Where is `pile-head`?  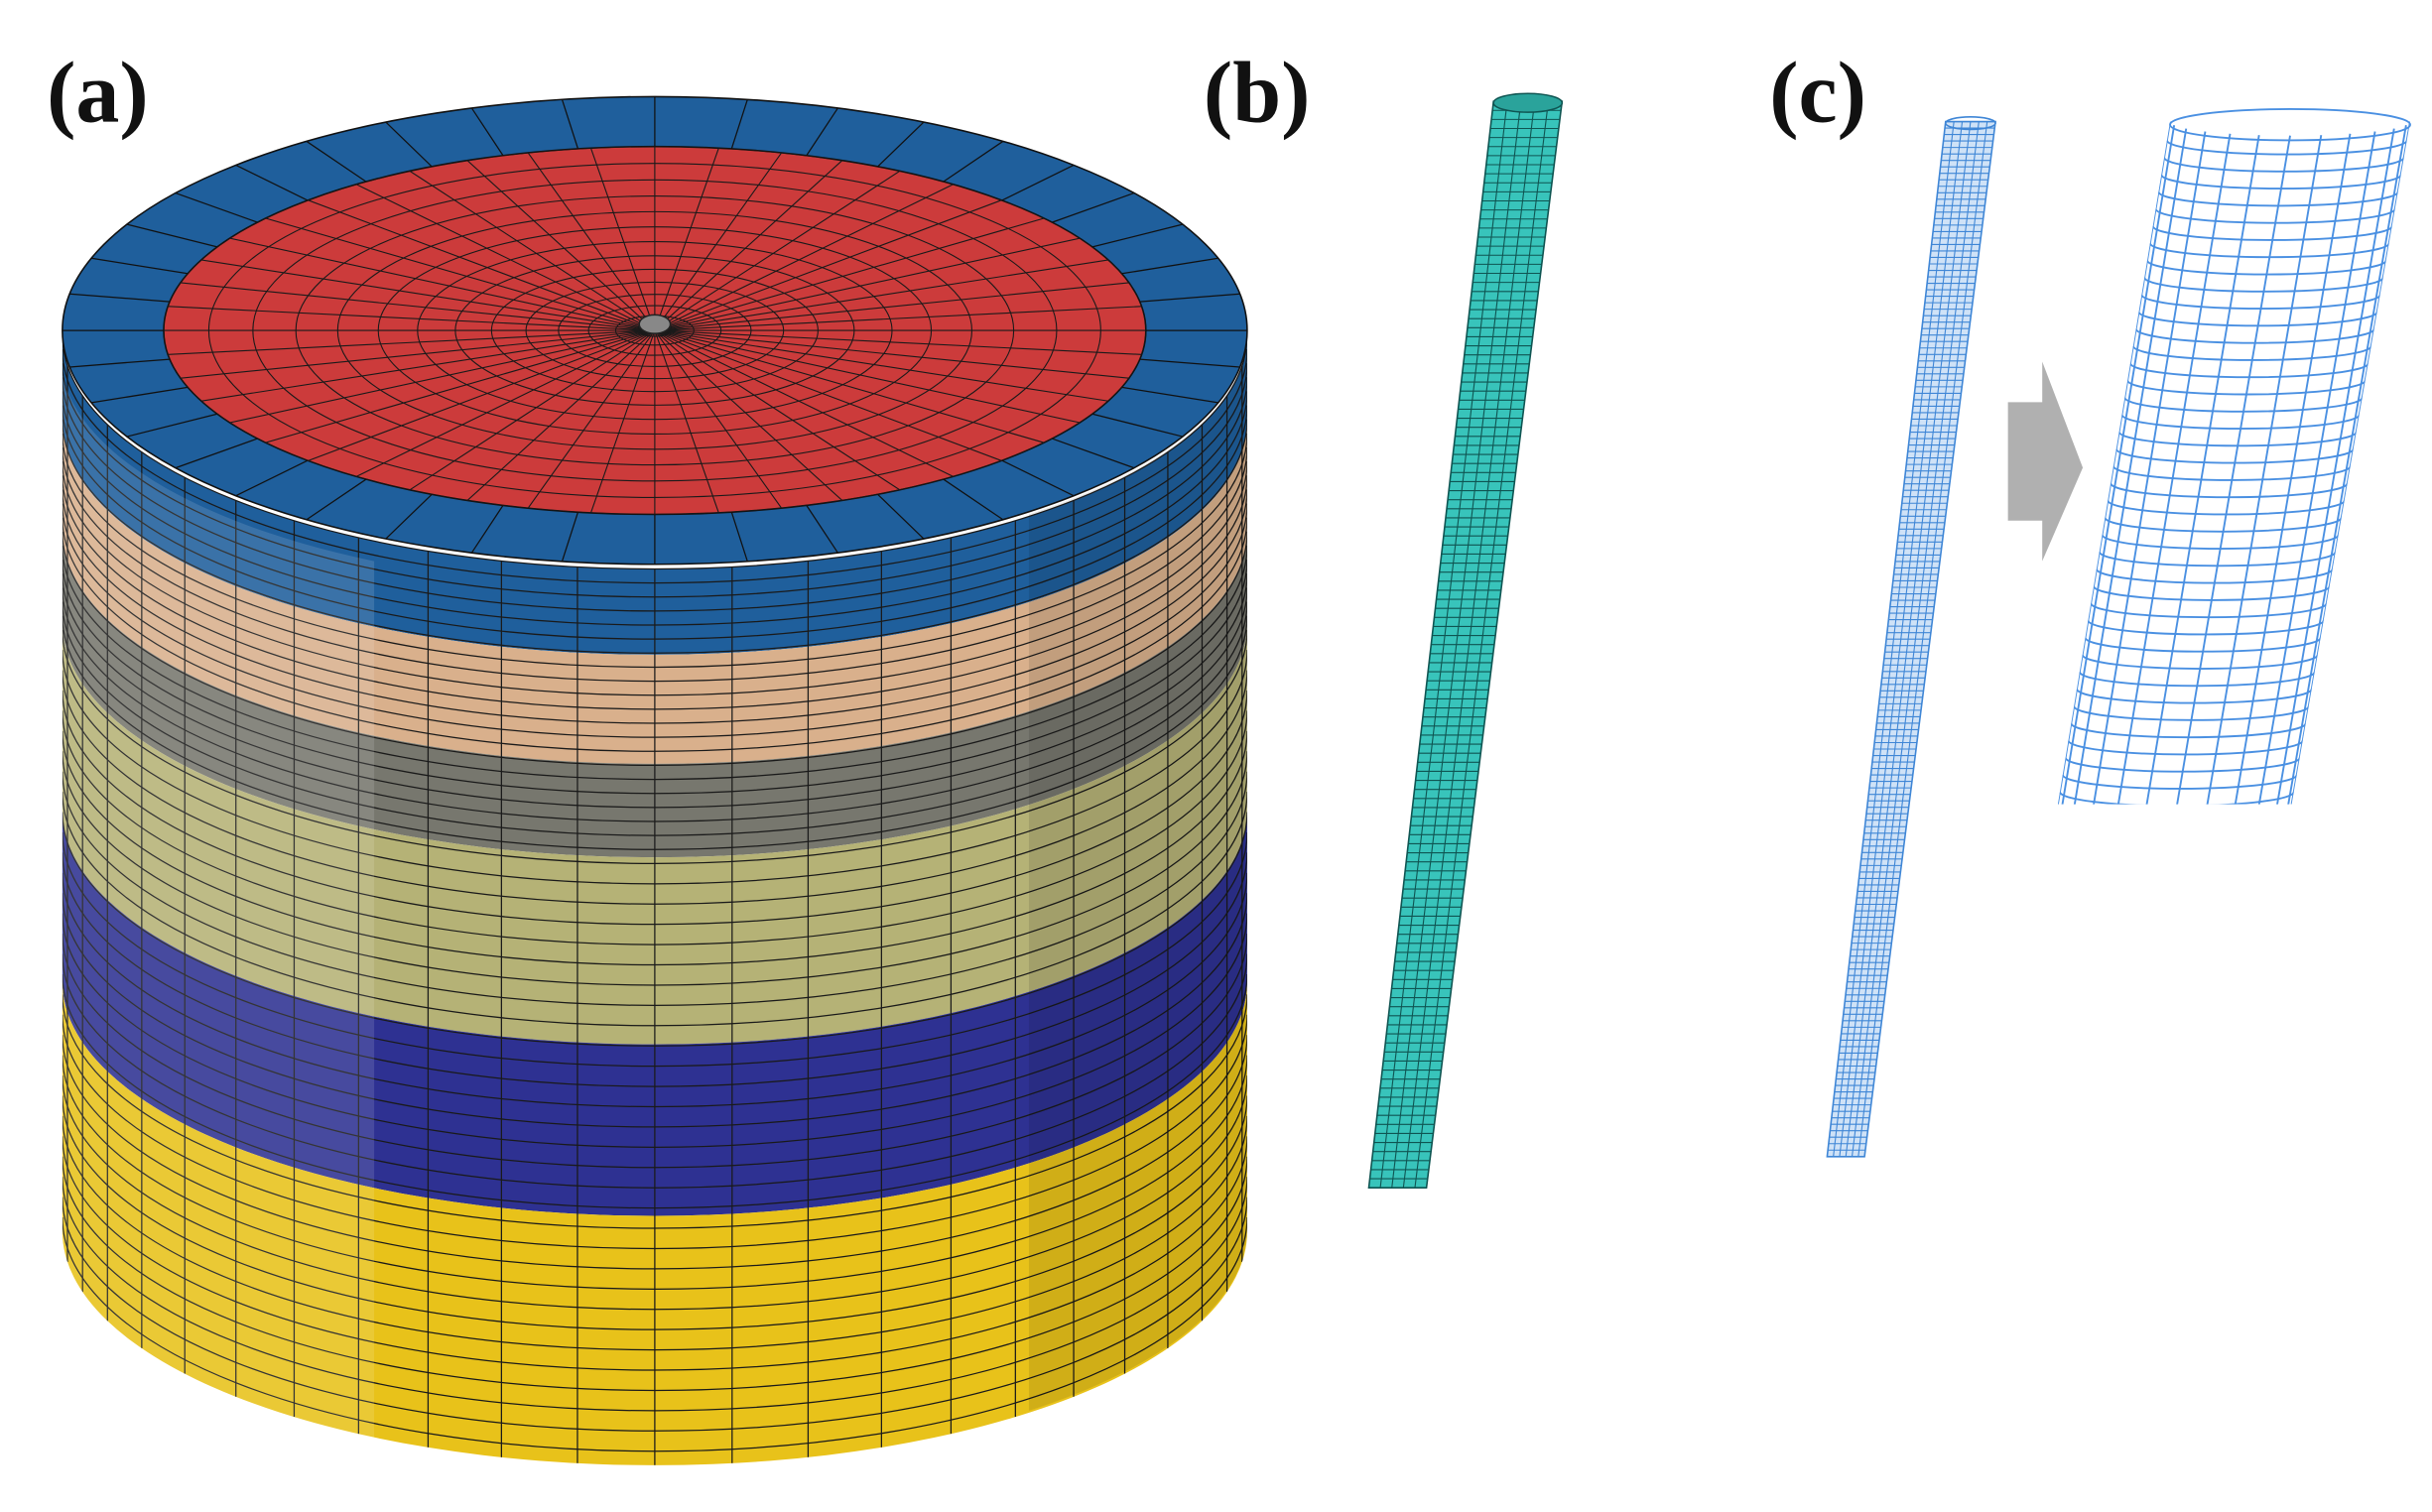
pile-head is located at coordinates (655, 324).